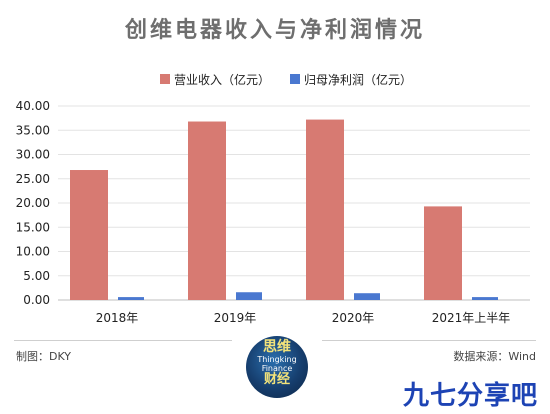 Image resolution: width=550 pixels, height=414 pixels. I want to click on y-tick-label: 35.00, so click(33, 130).